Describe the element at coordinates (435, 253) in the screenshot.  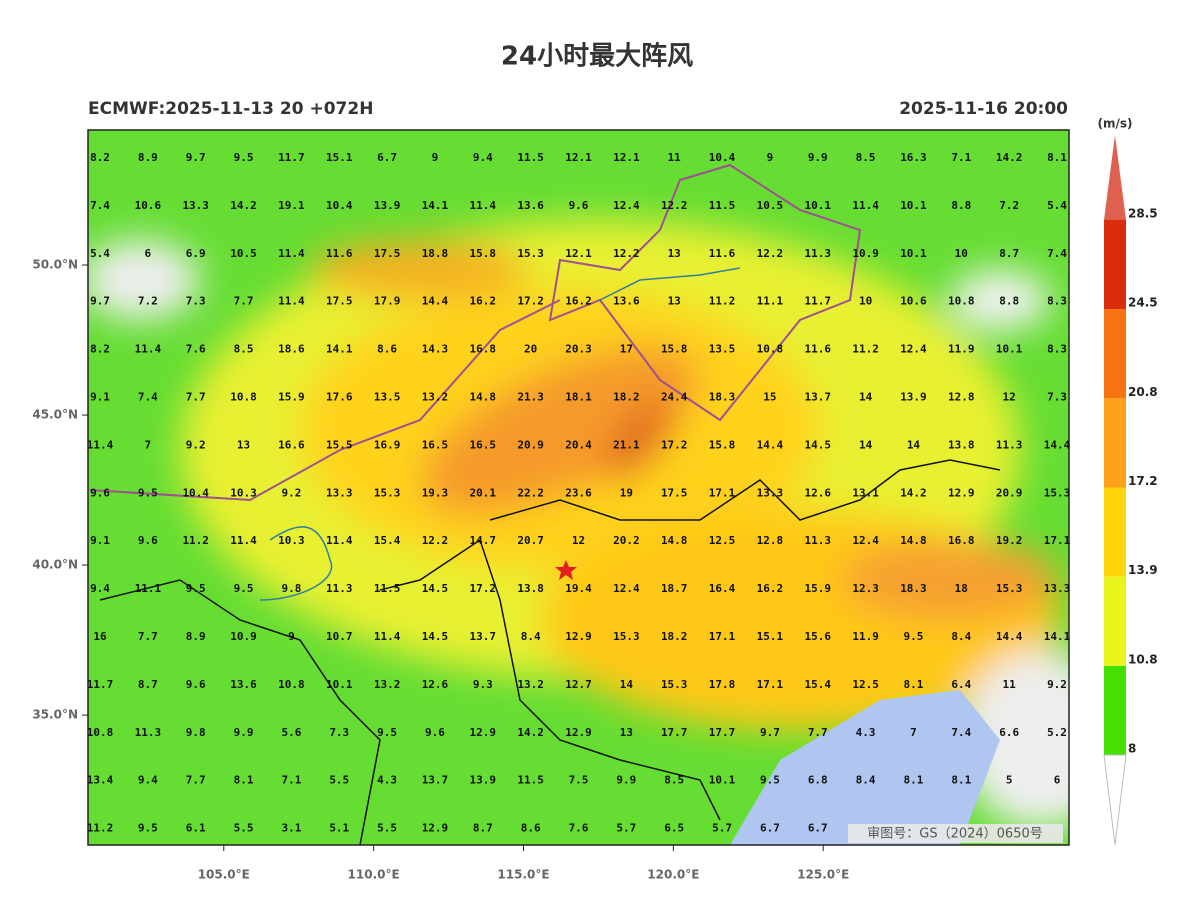
I see `grid-value: 18.8` at that location.